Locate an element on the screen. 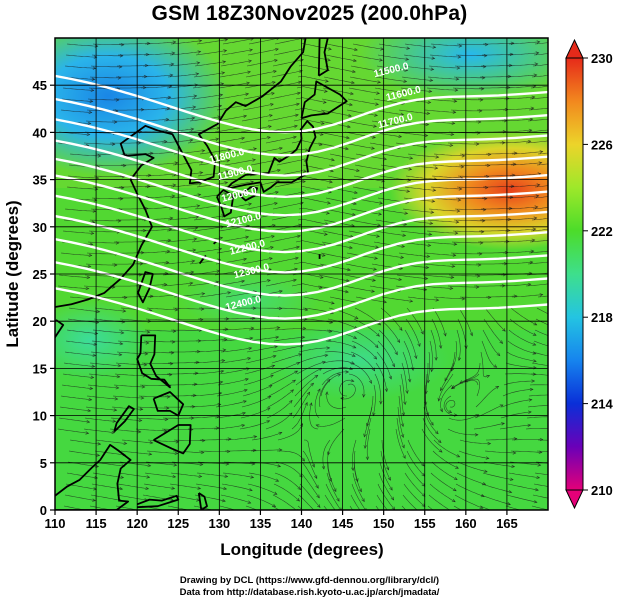 Image resolution: width=619 pixels, height=605 pixels. lat-tick-label: 5 is located at coordinates (43, 463).